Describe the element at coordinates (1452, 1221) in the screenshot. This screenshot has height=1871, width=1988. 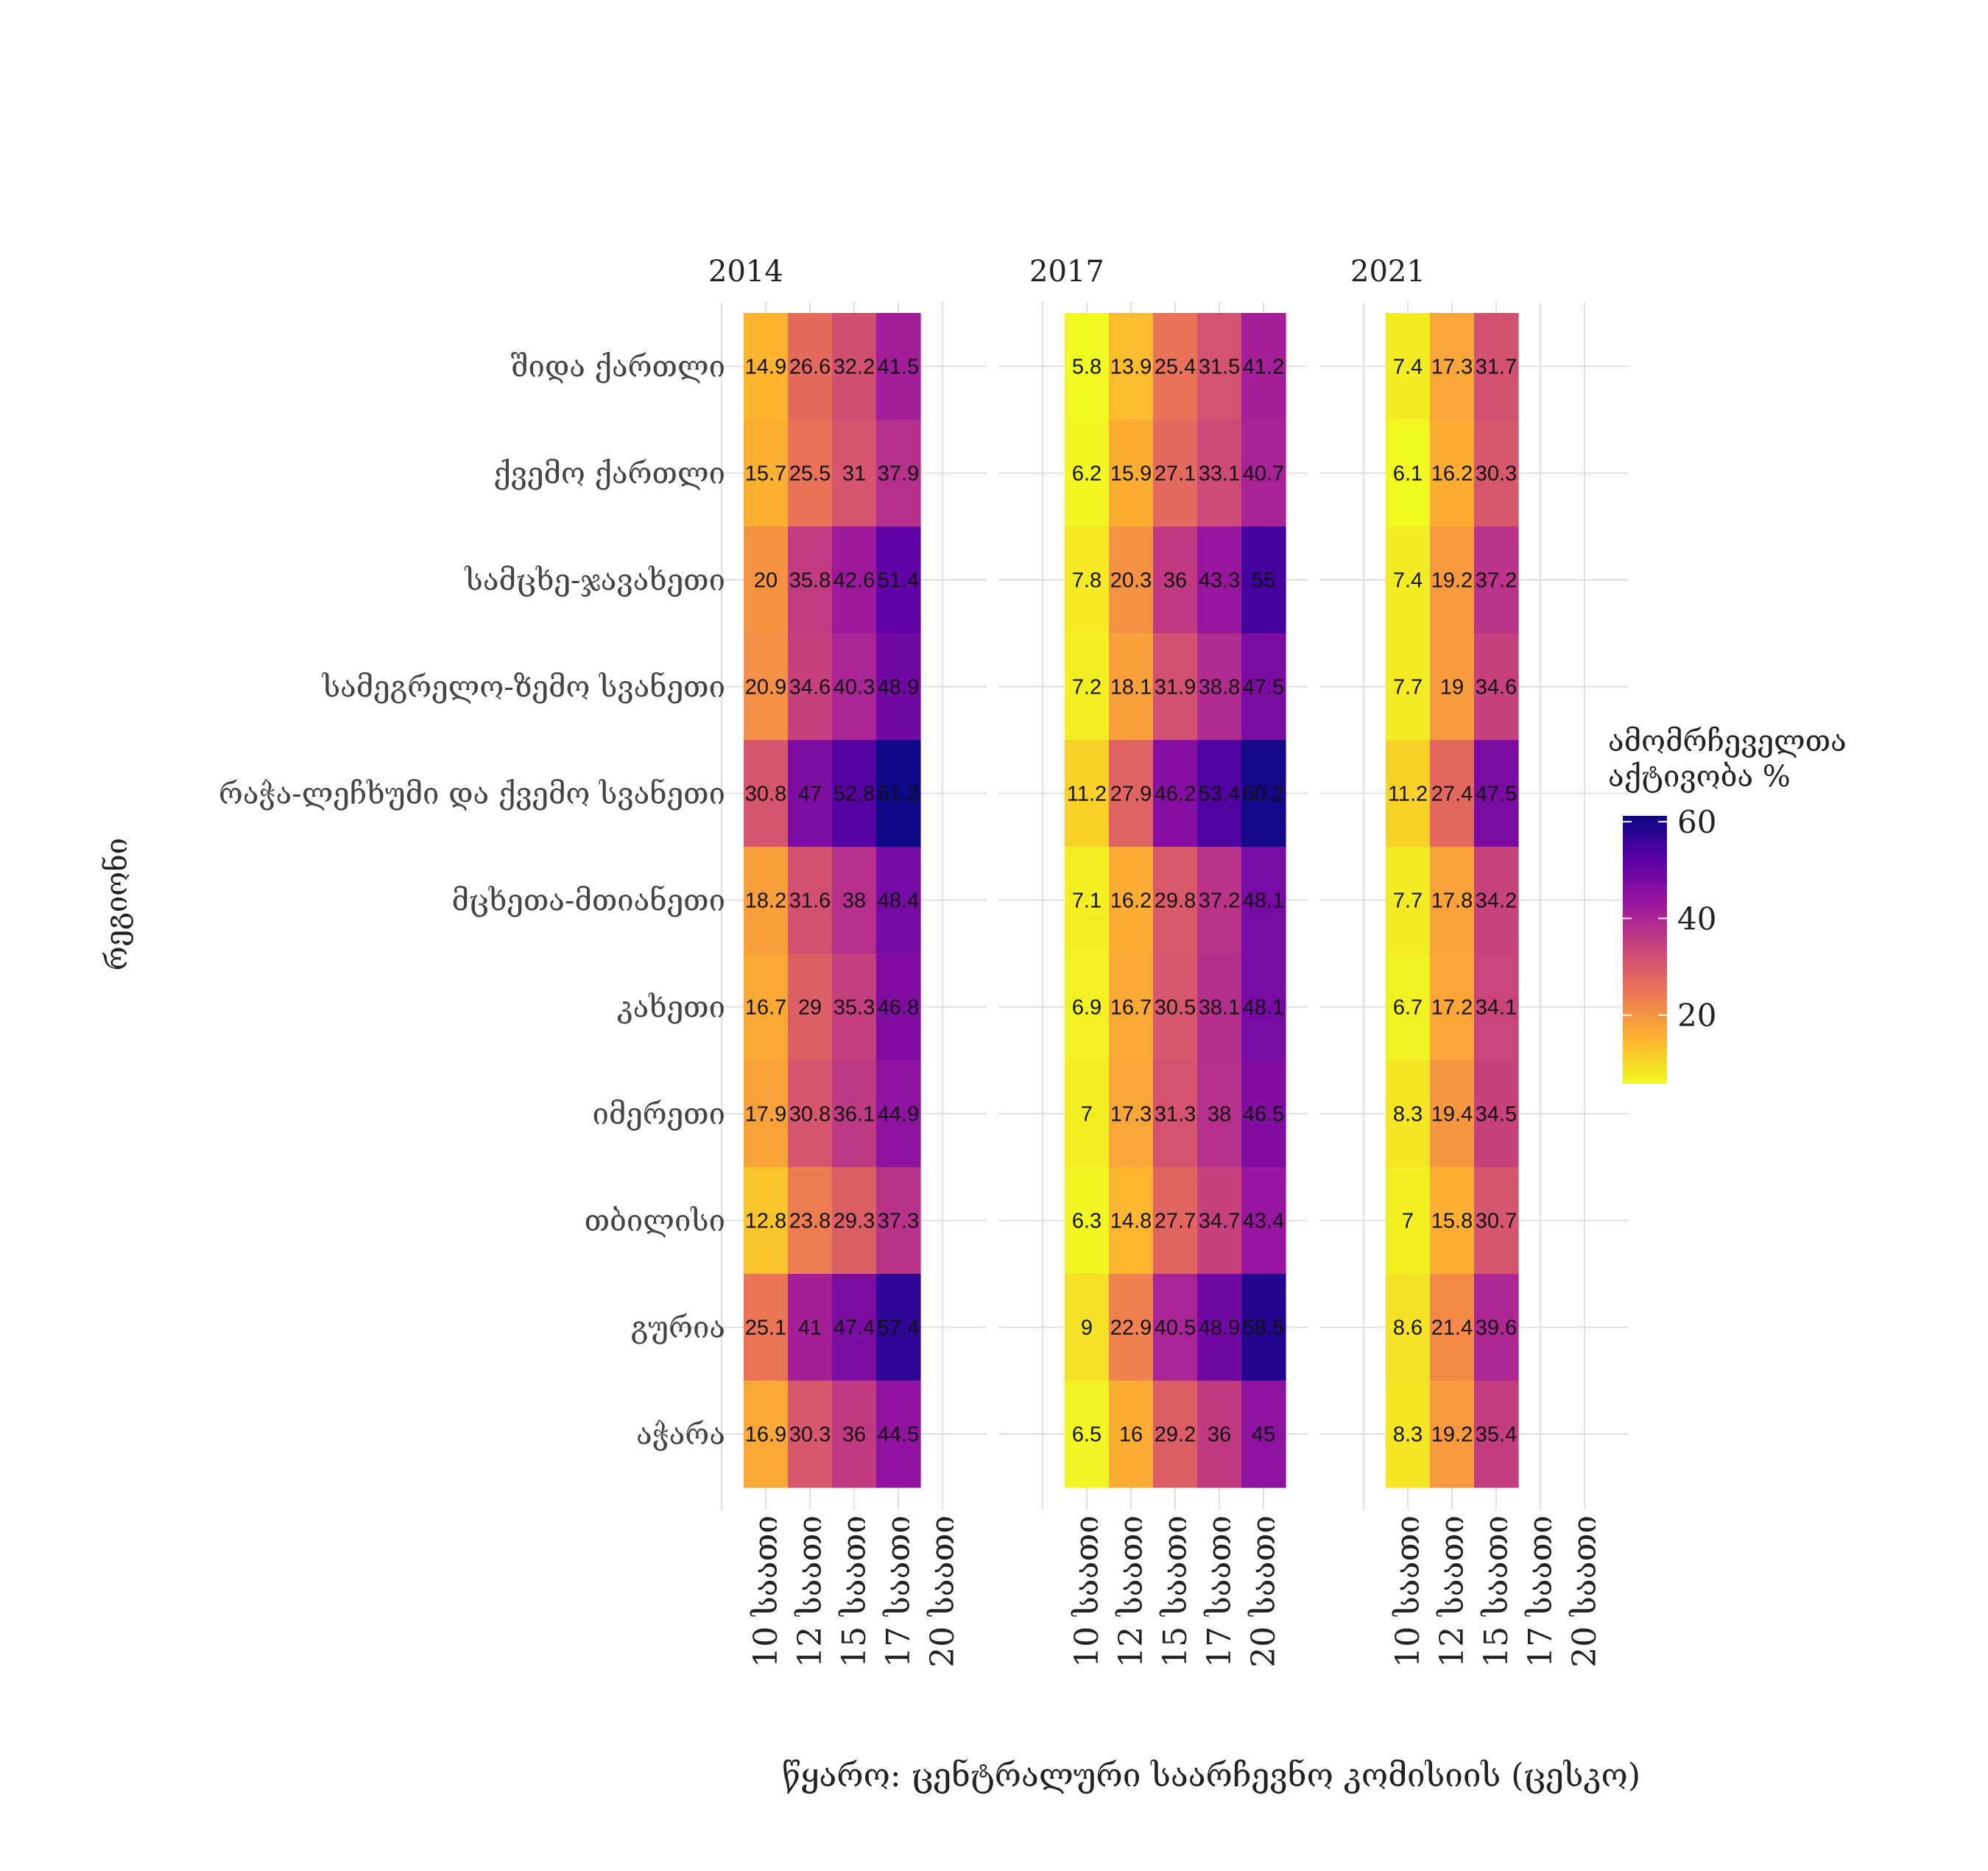
I see `heatmap-cell: 15.8` at that location.